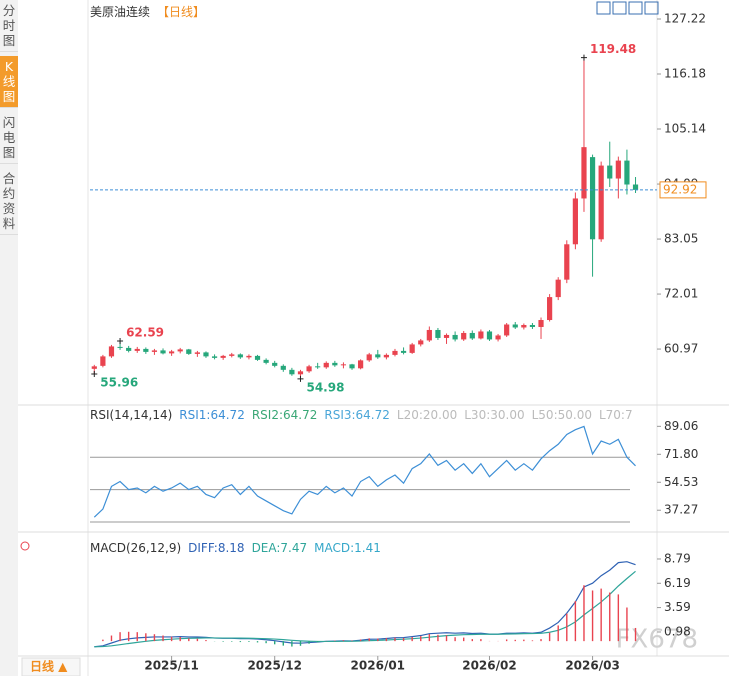 This screenshot has height=676, width=729. I want to click on settings-icon, so click(25, 546).